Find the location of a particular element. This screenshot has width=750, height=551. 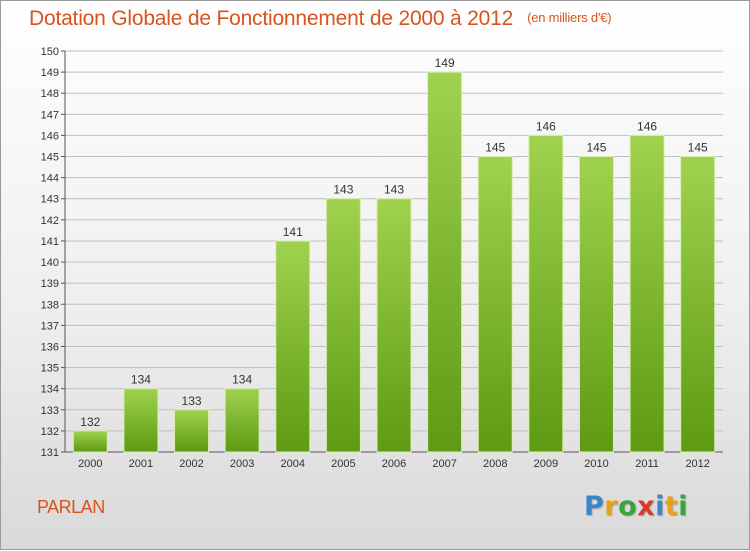

y-tick-label: 138 is located at coordinates (50, 305).